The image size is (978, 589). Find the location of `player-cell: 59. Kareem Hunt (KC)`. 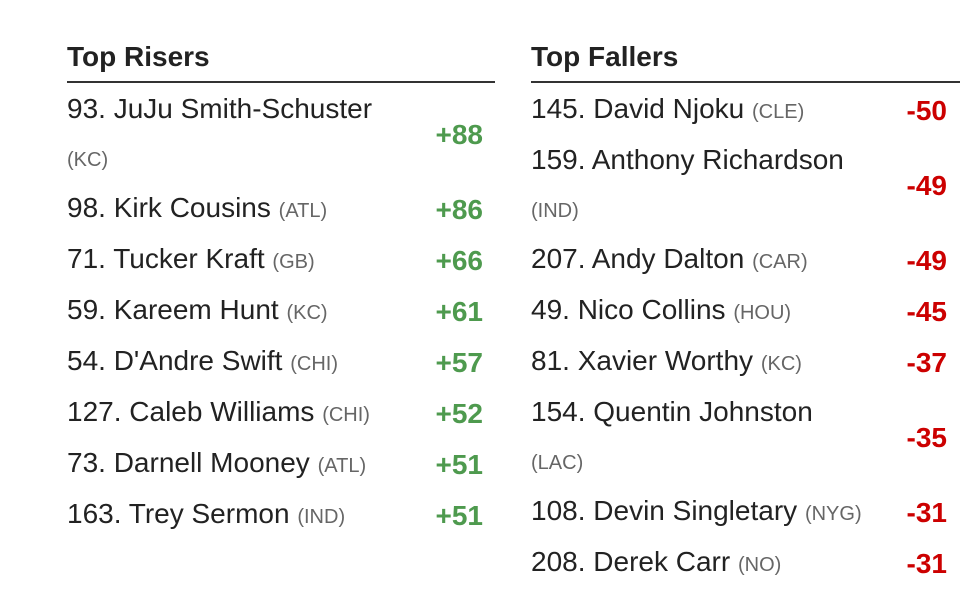

player-cell: 59. Kareem Hunt (KC) is located at coordinates (227, 311).